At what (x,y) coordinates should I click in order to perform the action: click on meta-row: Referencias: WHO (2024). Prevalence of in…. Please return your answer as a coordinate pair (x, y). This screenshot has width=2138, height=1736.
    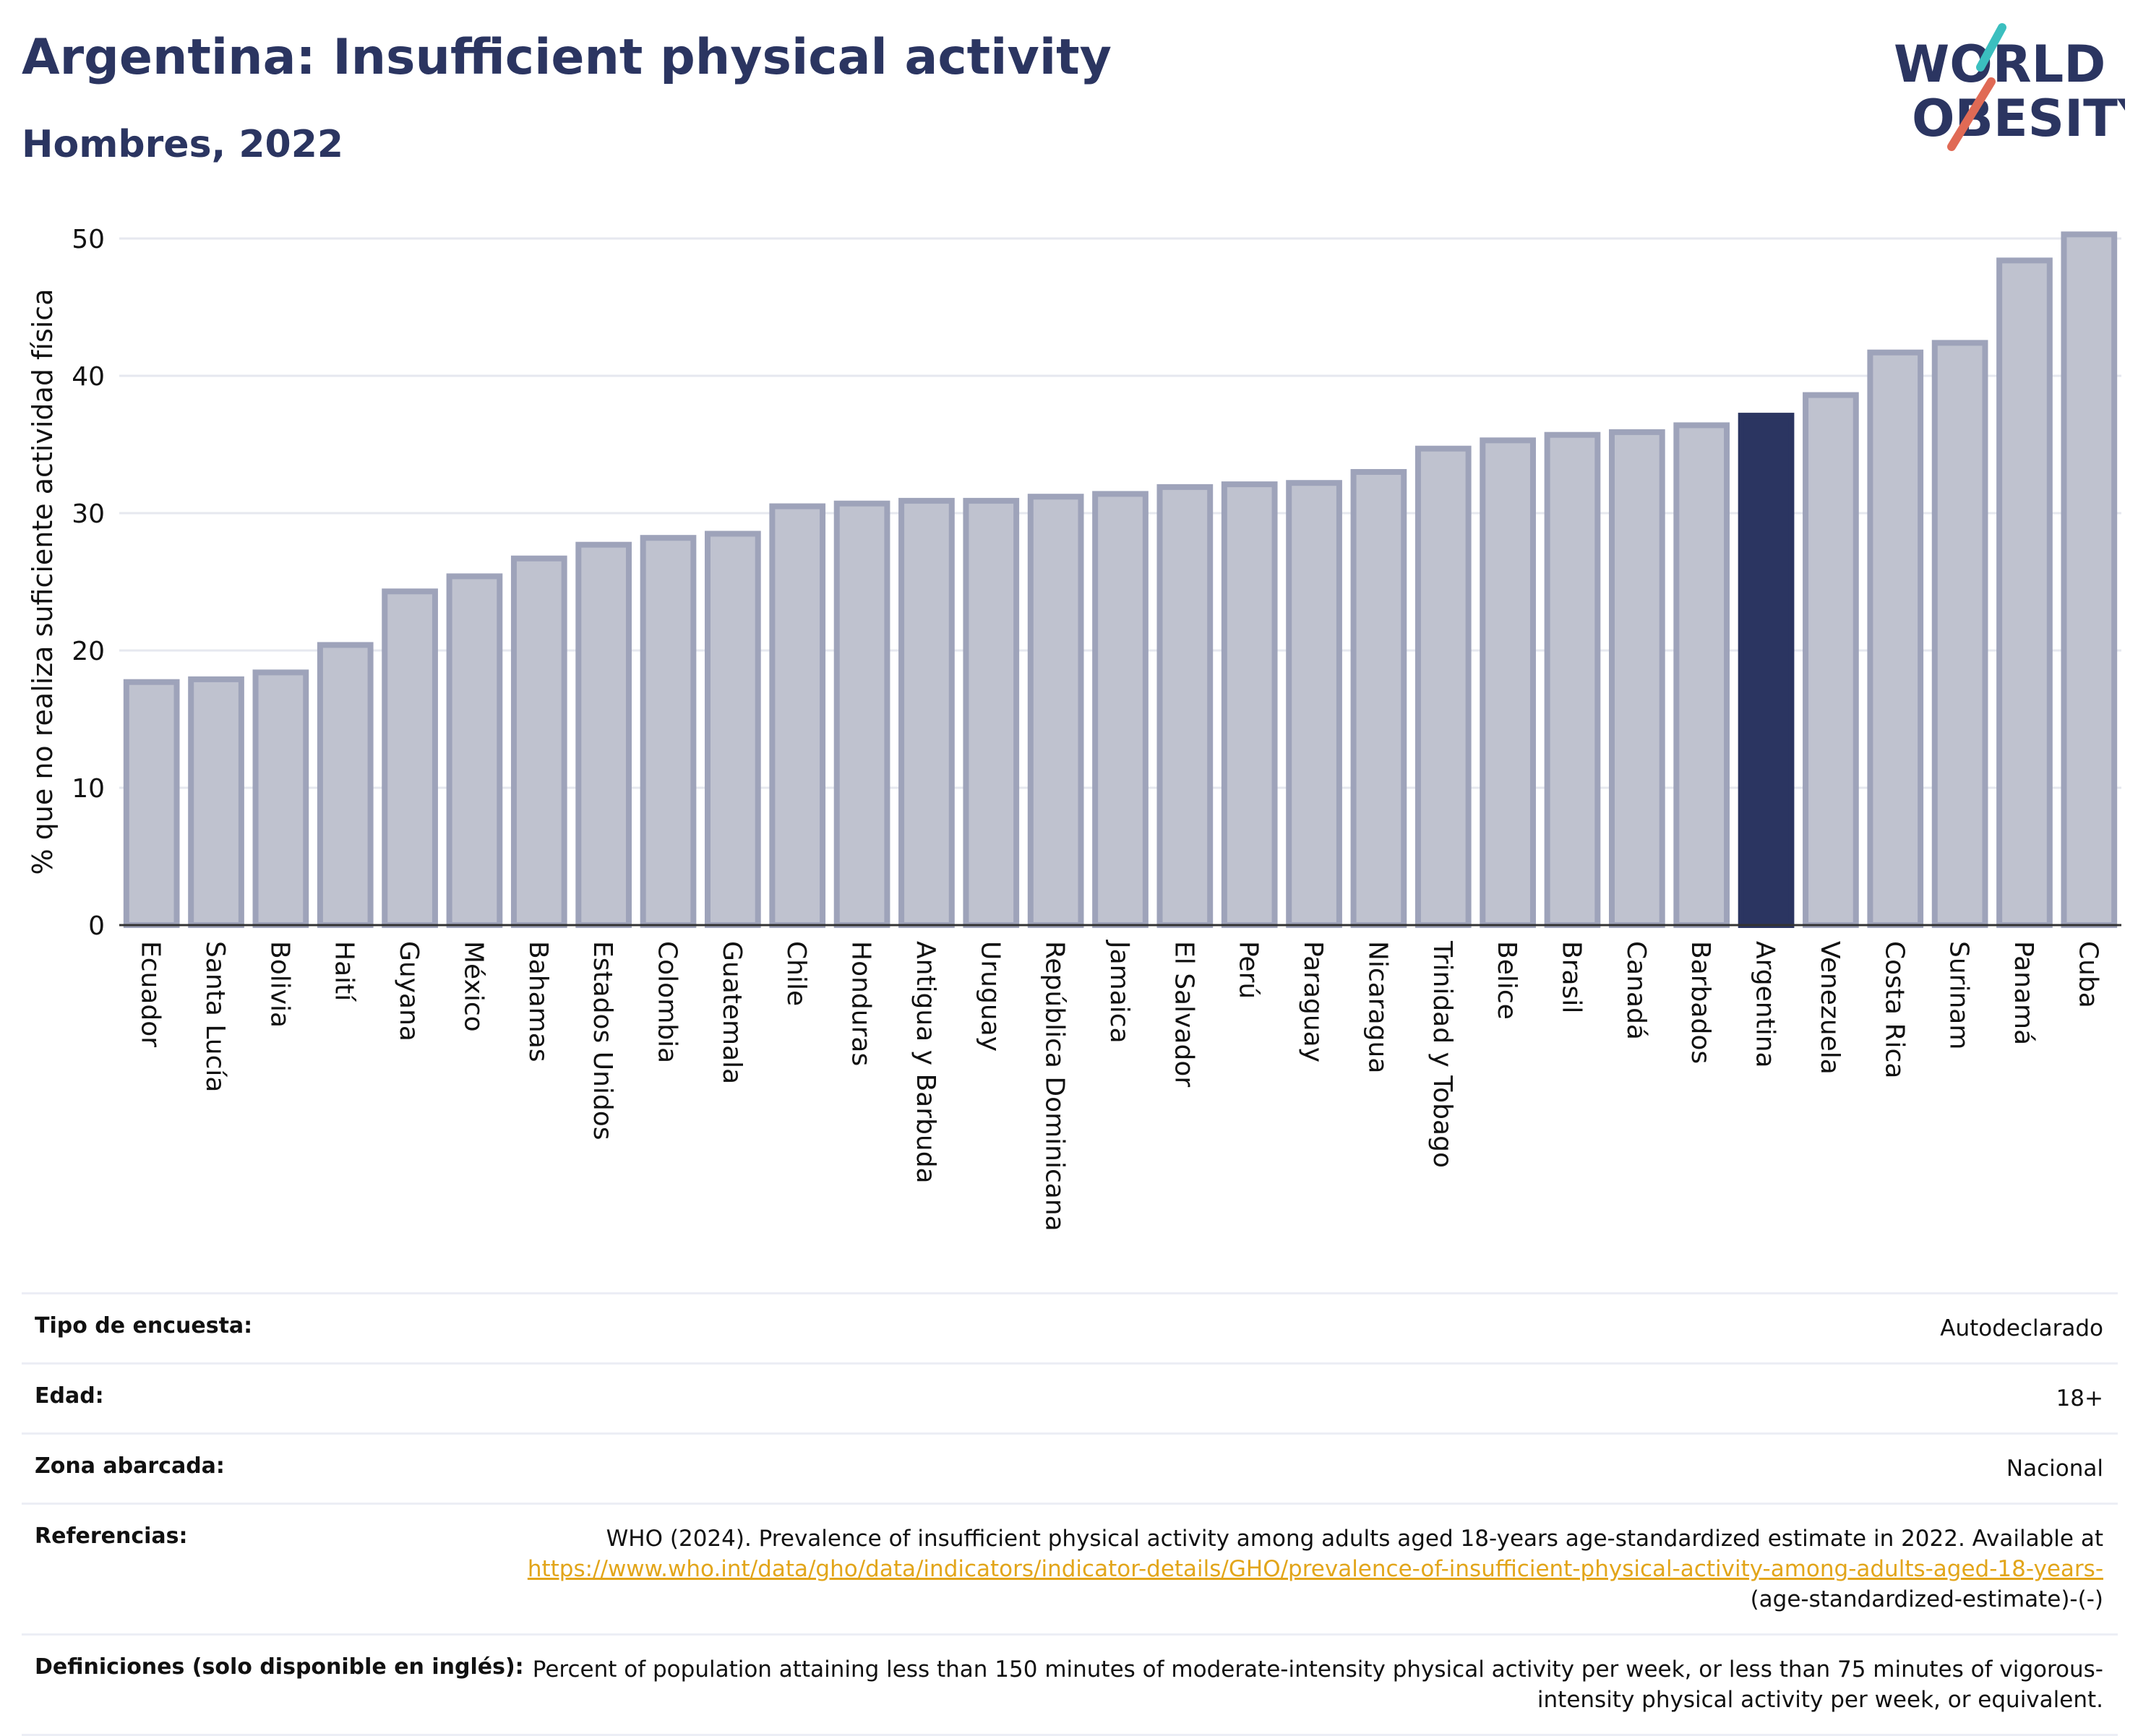
    Looking at the image, I should click on (1070, 1568).